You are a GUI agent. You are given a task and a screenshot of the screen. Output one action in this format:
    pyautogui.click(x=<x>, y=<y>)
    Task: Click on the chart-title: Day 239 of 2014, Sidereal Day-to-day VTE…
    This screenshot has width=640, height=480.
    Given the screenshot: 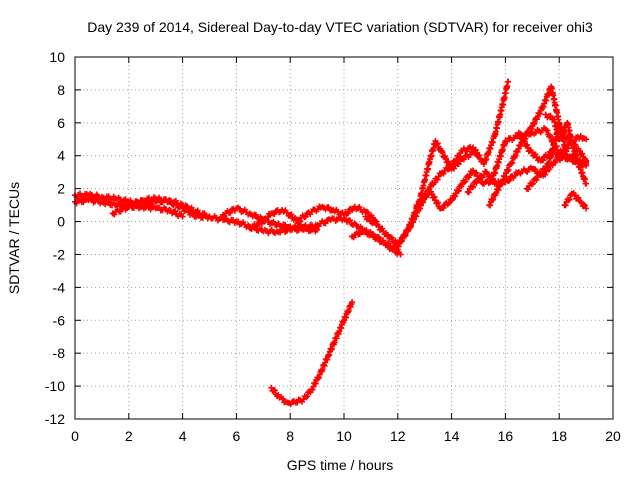 What is the action you would take?
    pyautogui.click(x=340, y=27)
    